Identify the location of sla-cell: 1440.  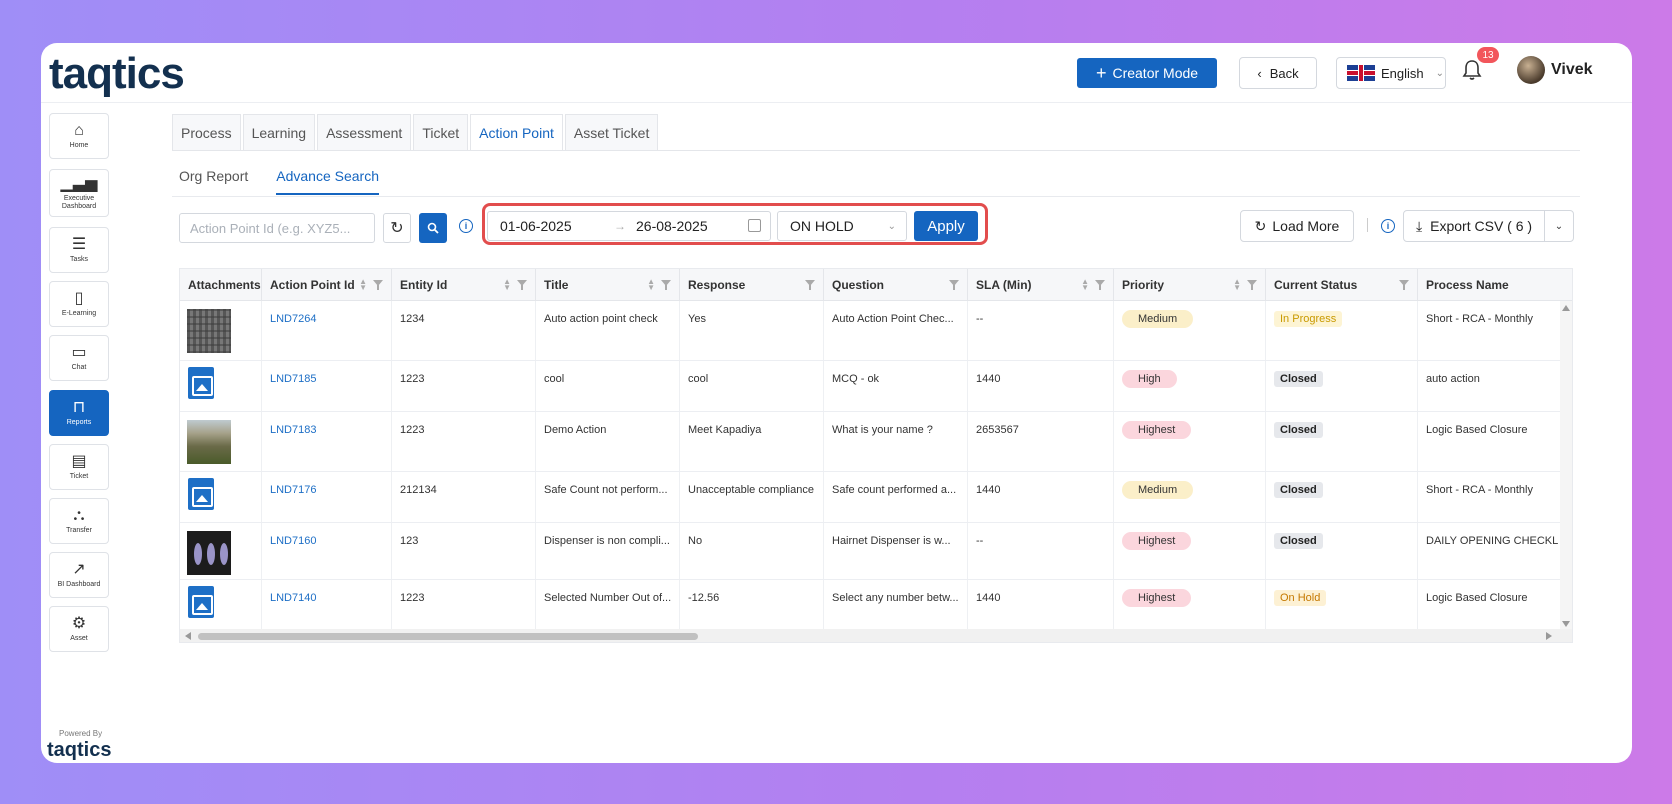
(1041, 497).